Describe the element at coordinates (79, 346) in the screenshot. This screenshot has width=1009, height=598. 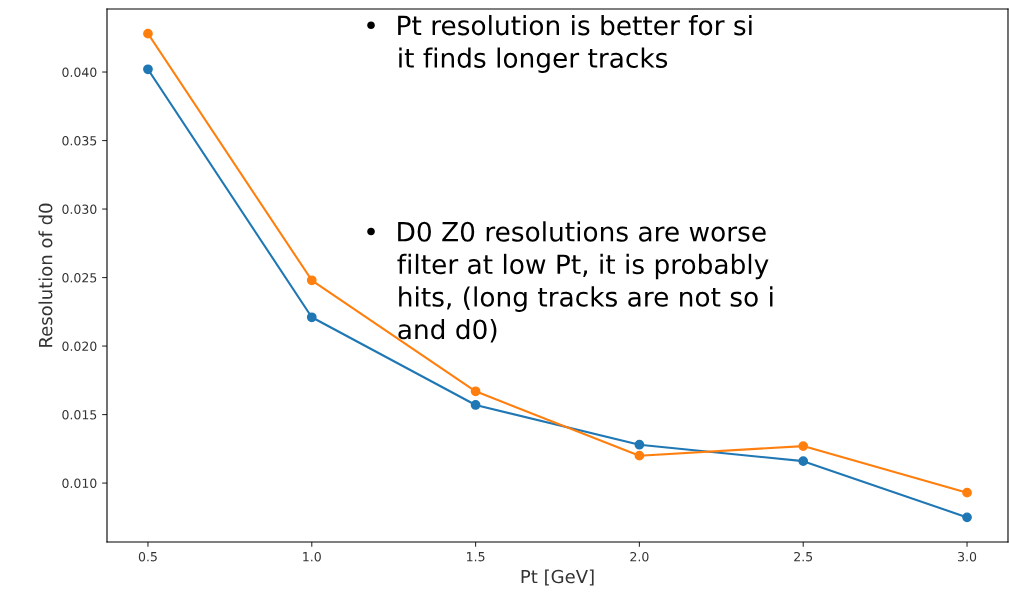
I see `y-tick-label: 0.020` at that location.